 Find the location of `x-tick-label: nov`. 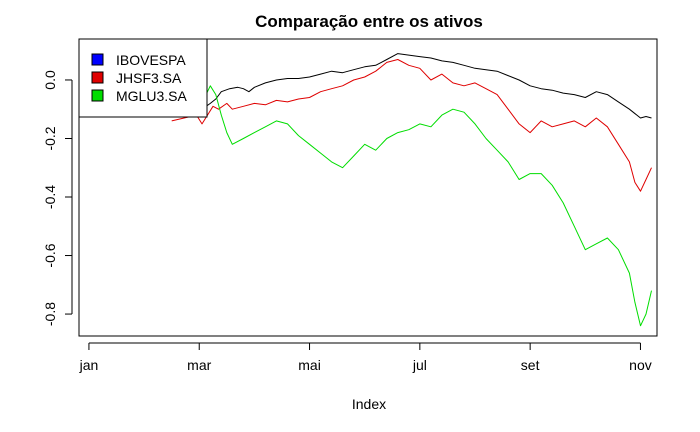

x-tick-label: nov is located at coordinates (640, 365).